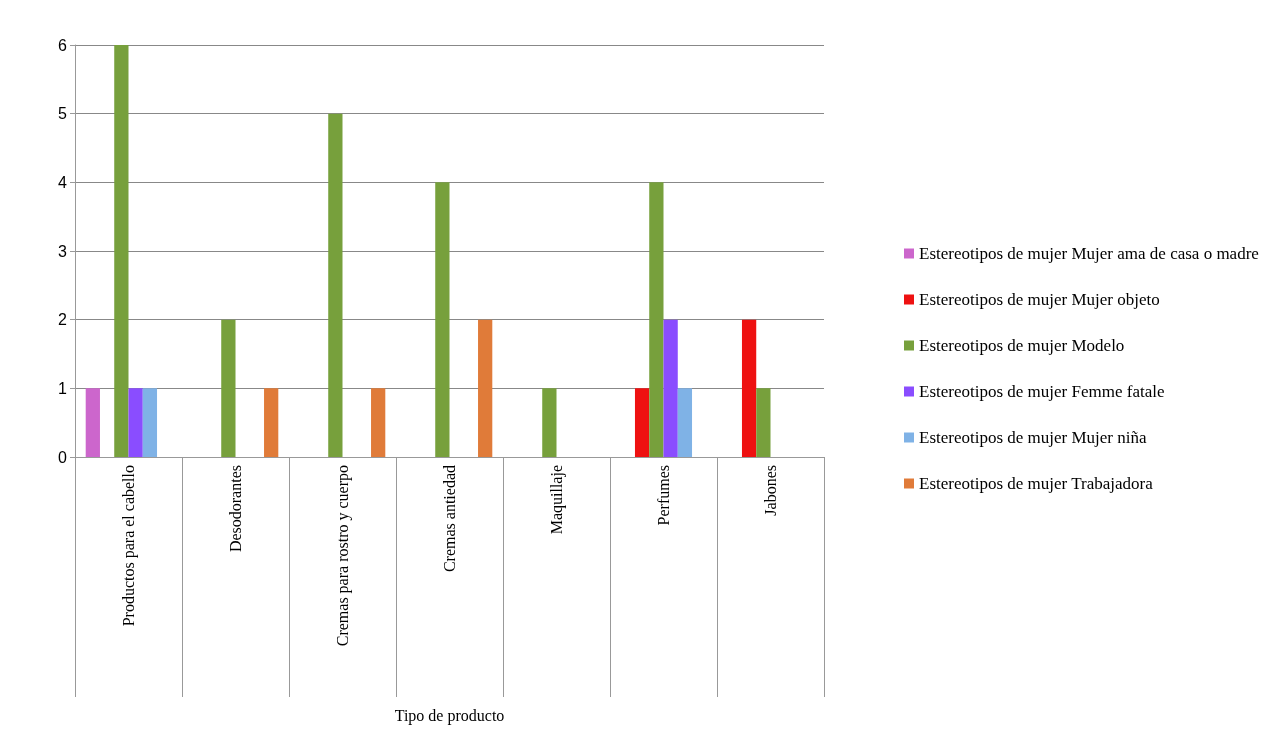  What do you see at coordinates (1036, 483) in the screenshot?
I see `legend-label: Estereotipos de mujer Trabajadora` at bounding box center [1036, 483].